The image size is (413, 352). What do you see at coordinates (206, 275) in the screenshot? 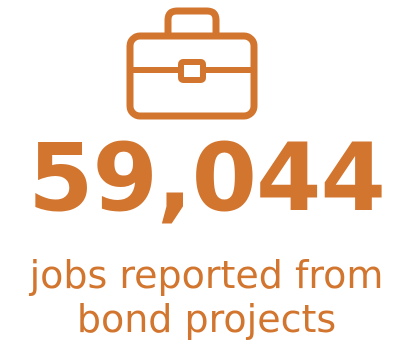
I see `stat-caption-line-1: jobs reported from` at bounding box center [206, 275].